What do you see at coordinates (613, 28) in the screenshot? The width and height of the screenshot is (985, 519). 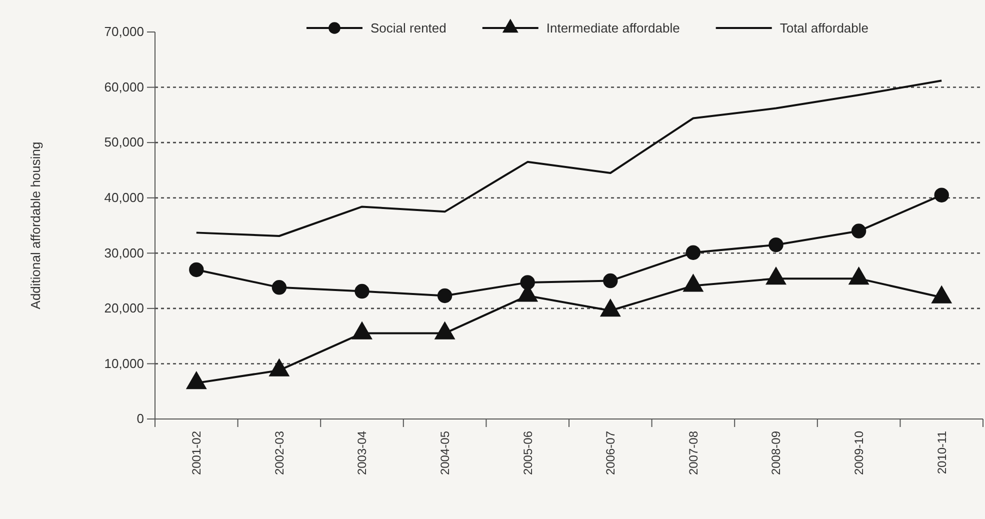 I see `legend-label: Intermediate affordable` at bounding box center [613, 28].